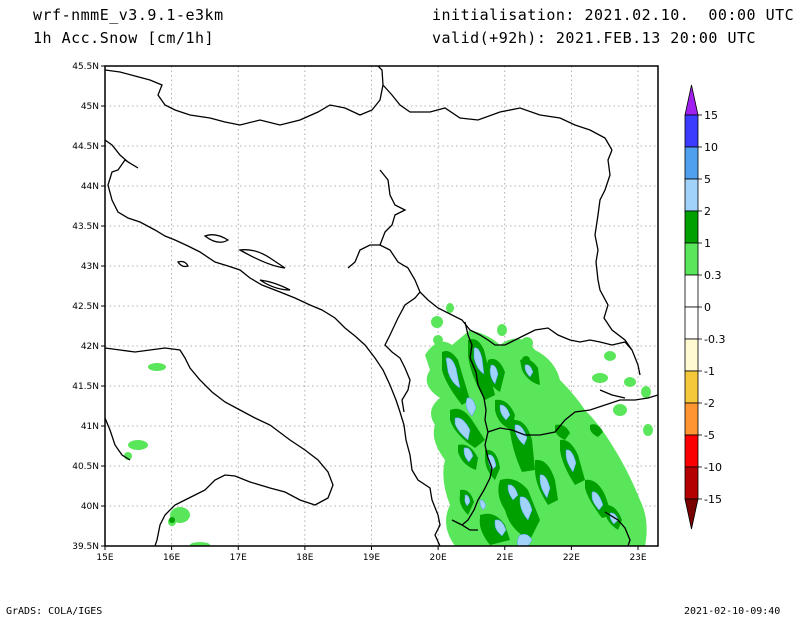 The height and width of the screenshot is (618, 800). What do you see at coordinates (85, 387) in the screenshot?
I see `lat-tick-label: 41.5N` at bounding box center [85, 387].